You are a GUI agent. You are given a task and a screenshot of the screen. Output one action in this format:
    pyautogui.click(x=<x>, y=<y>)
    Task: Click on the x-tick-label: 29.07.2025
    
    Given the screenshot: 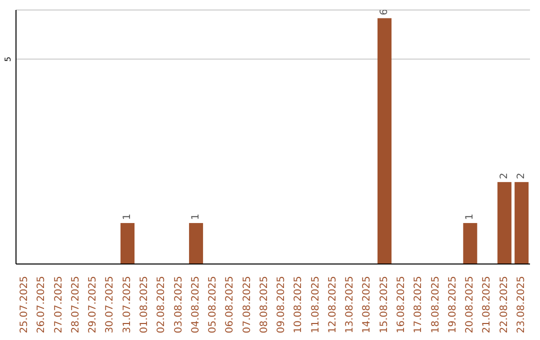 What is the action you would take?
    pyautogui.click(x=93, y=305)
    